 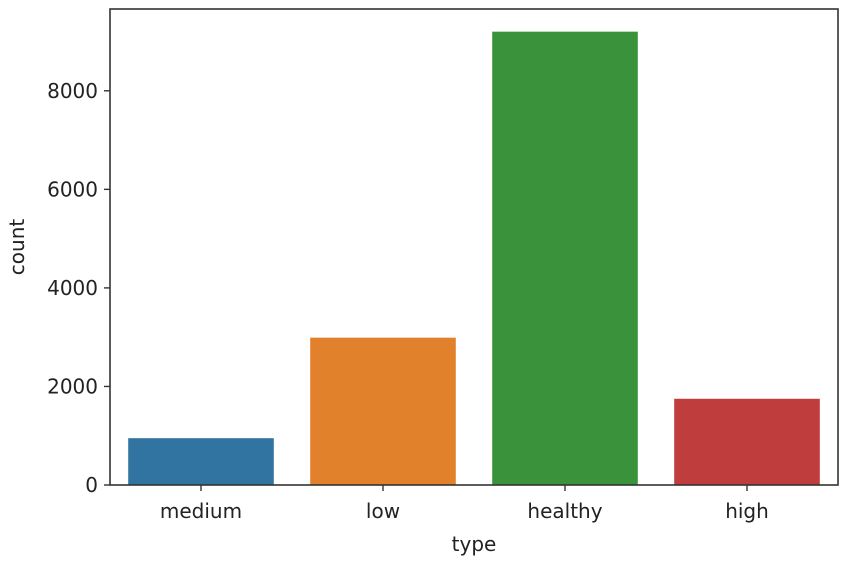 What do you see at coordinates (72, 91) in the screenshot?
I see `y-tick-label: 8000` at bounding box center [72, 91].